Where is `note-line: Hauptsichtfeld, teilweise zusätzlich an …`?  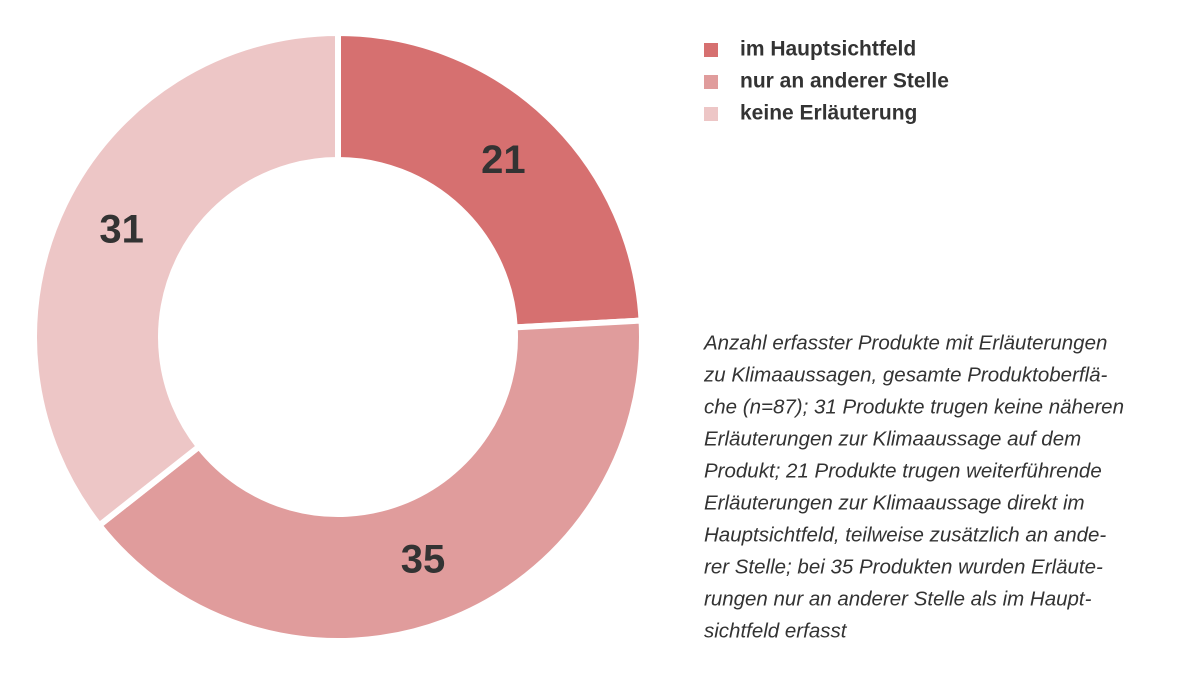
note-line: Hauptsichtfeld, teilweise zusätzlich an … is located at coordinates (905, 534).